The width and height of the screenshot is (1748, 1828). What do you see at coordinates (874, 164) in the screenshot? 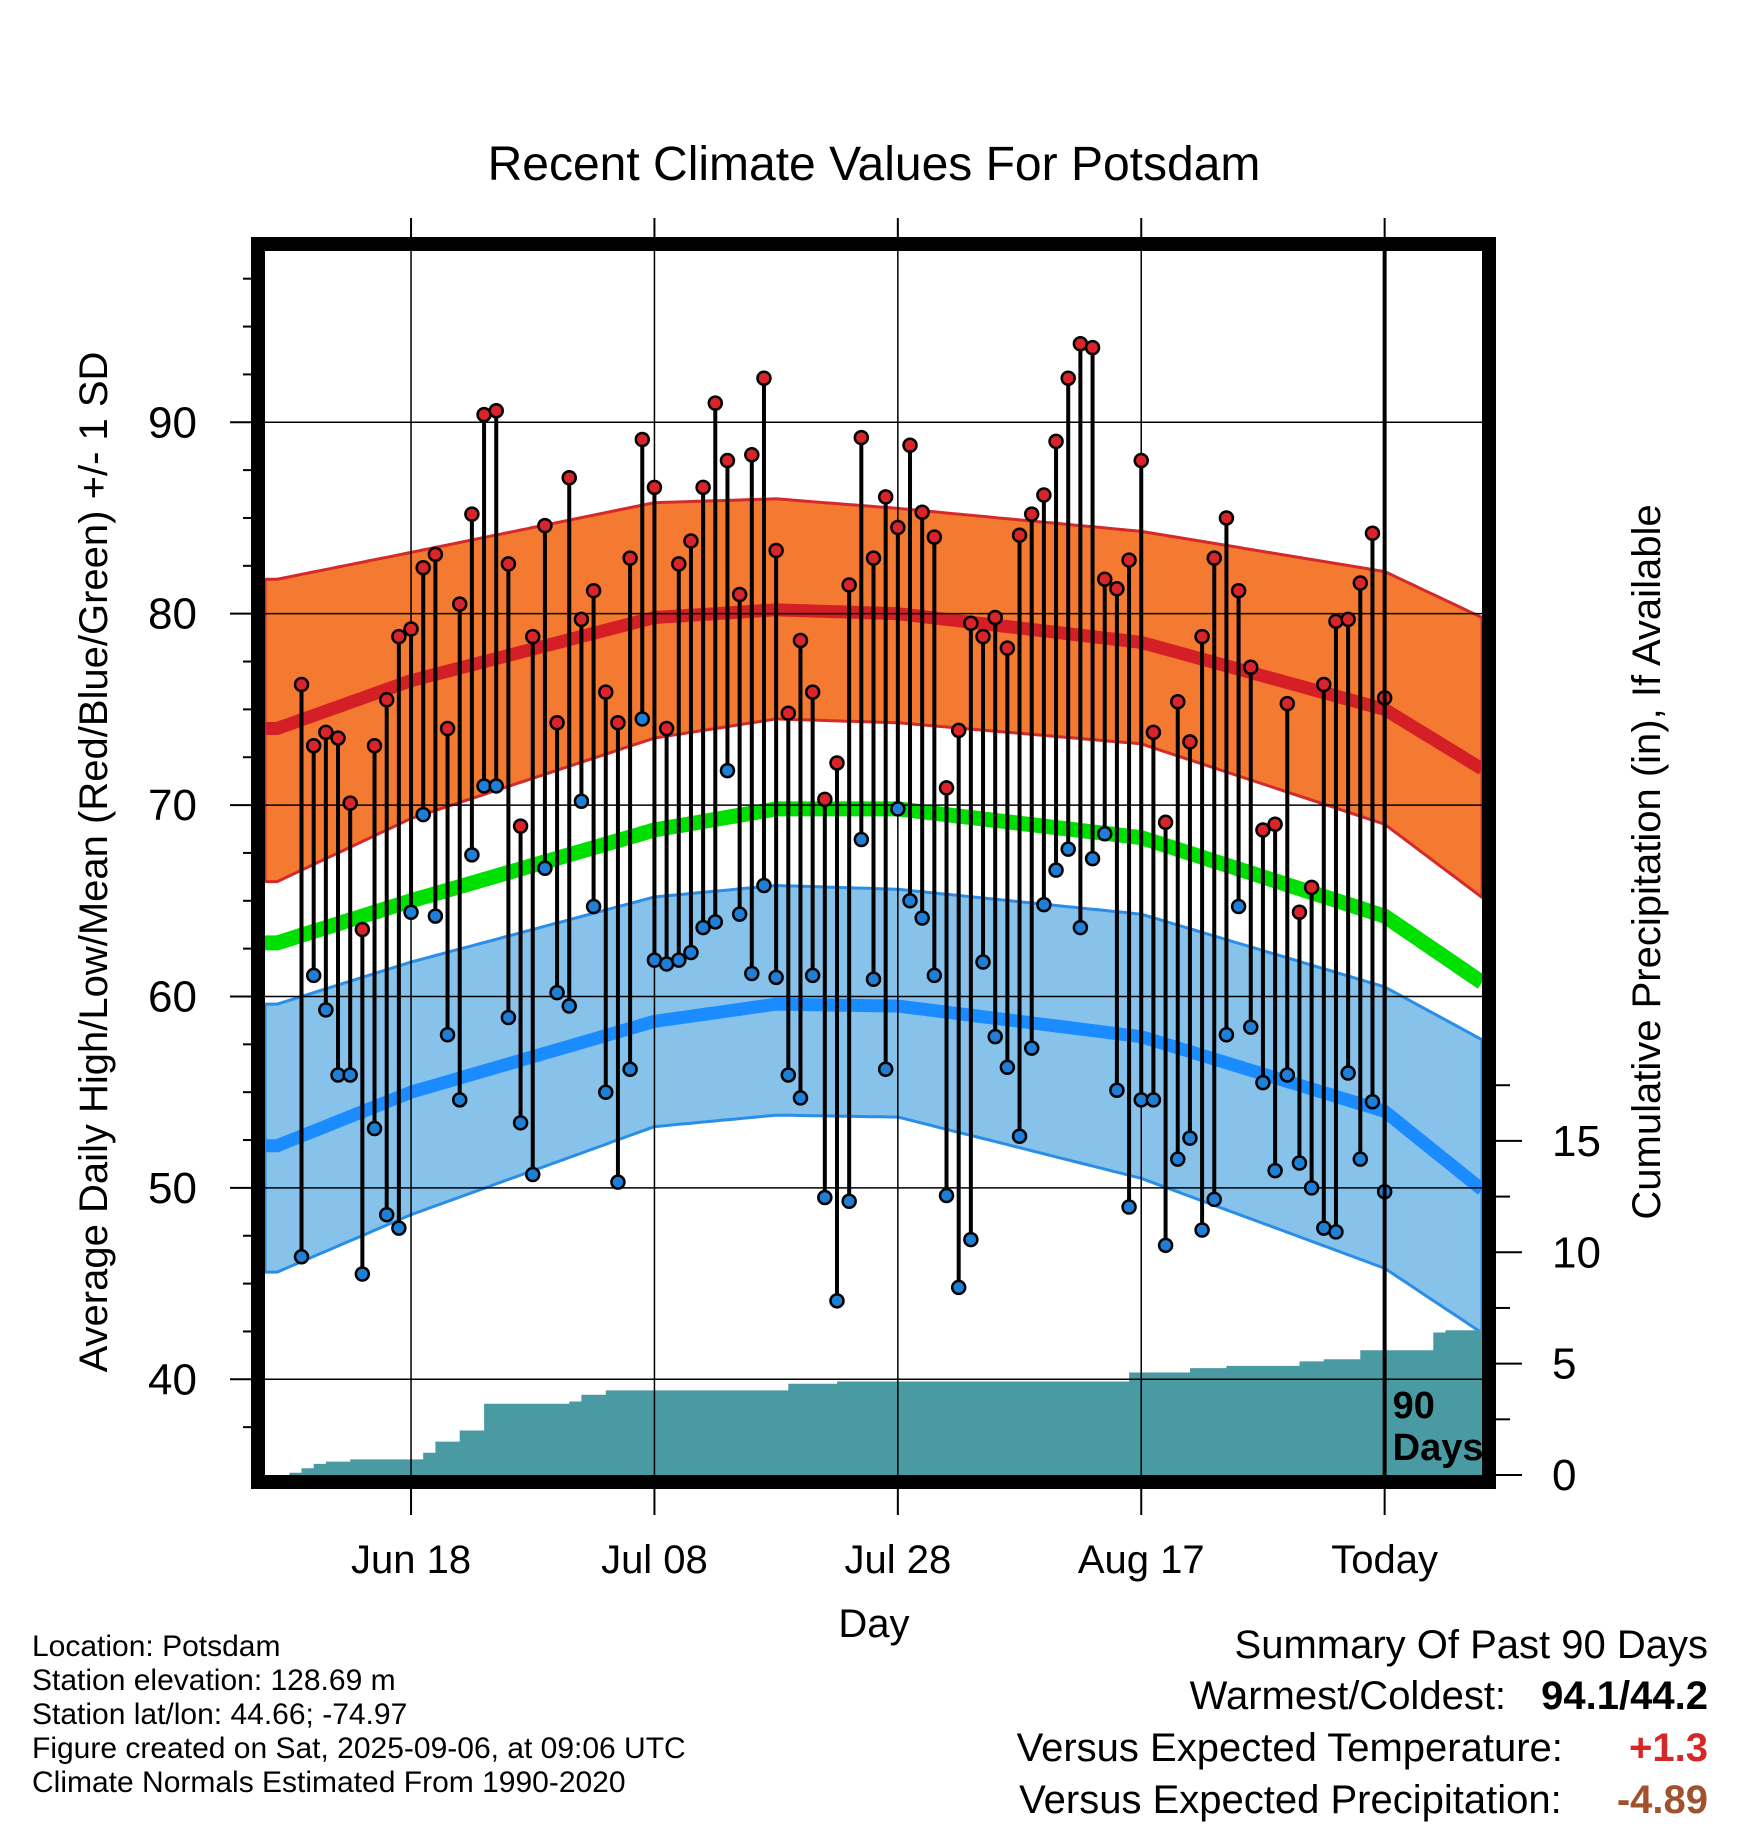
I see `chart-title: Recent Climate Values For Potsdam` at bounding box center [874, 164].